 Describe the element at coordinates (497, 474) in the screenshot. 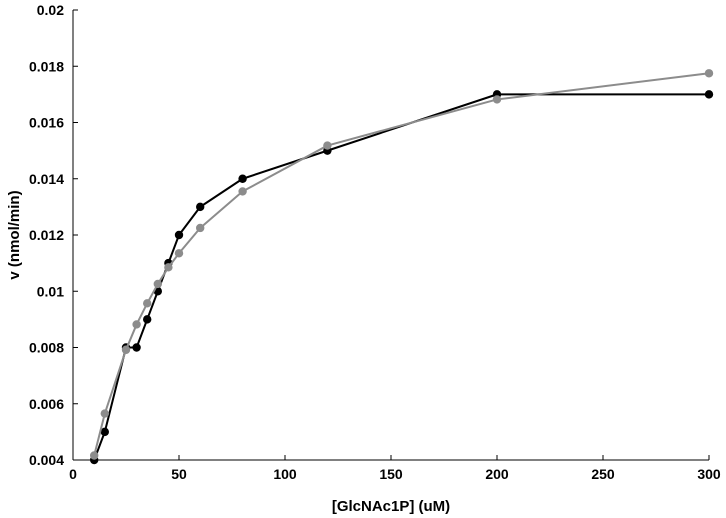

I see `x-tick-label: 200` at that location.